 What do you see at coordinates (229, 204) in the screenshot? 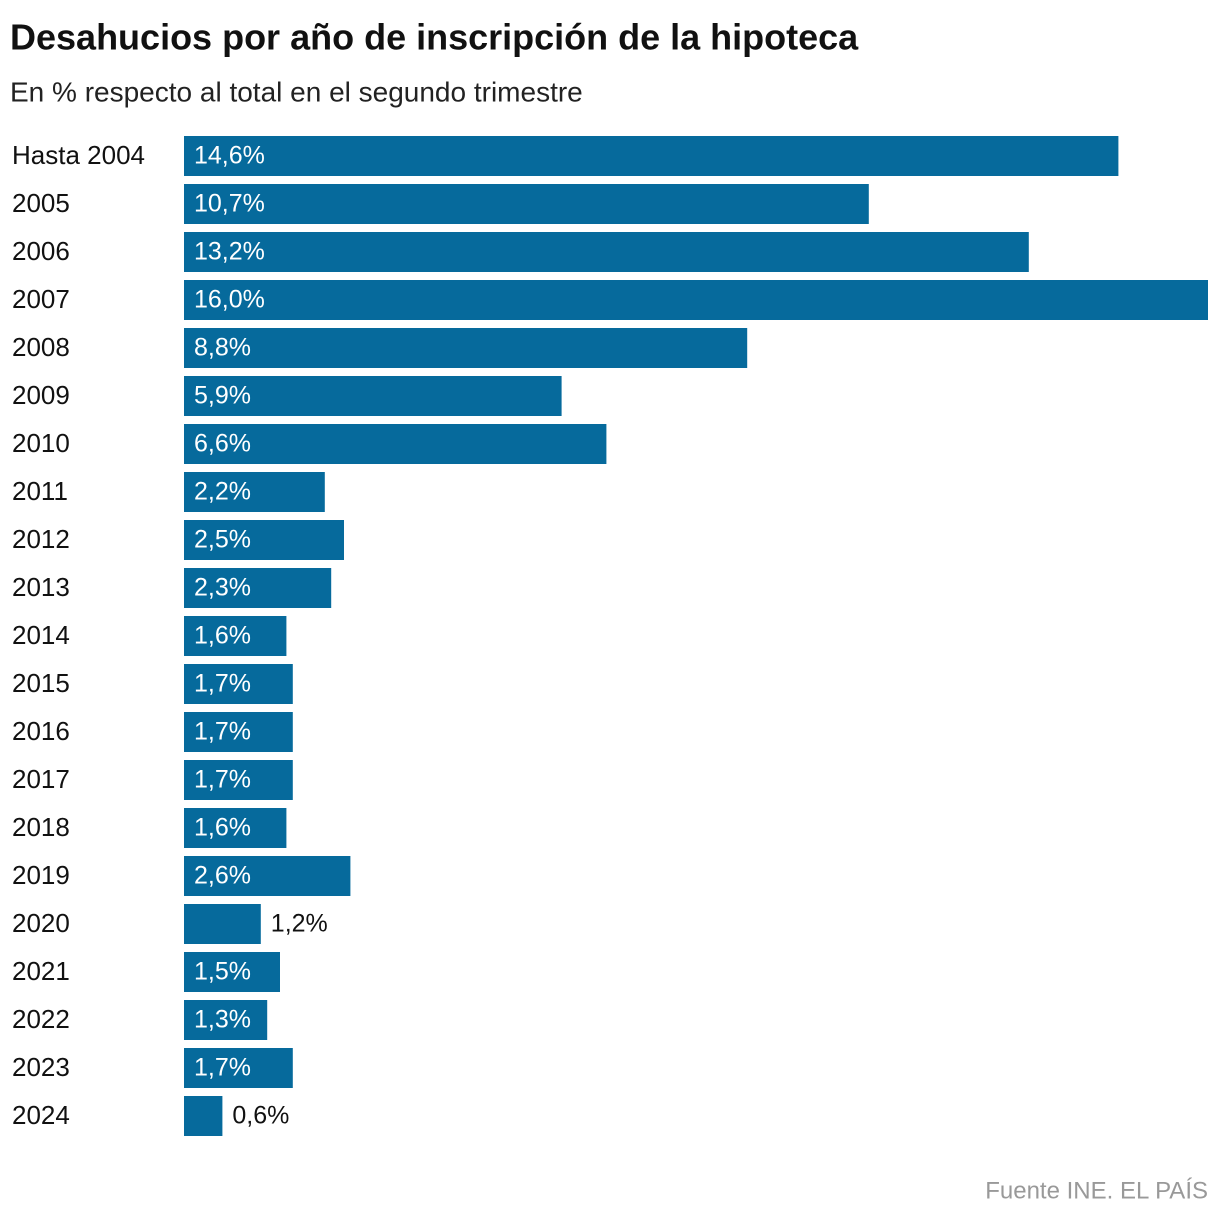
I see `value-label: 10,7%` at bounding box center [229, 204].